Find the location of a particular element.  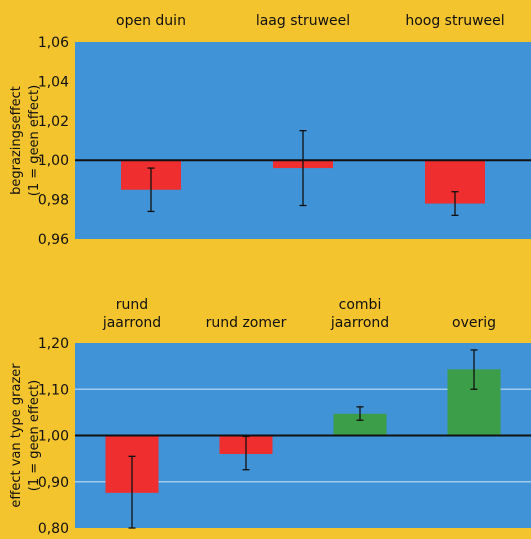

y-tick-label: 1,02 is located at coordinates (53, 122).